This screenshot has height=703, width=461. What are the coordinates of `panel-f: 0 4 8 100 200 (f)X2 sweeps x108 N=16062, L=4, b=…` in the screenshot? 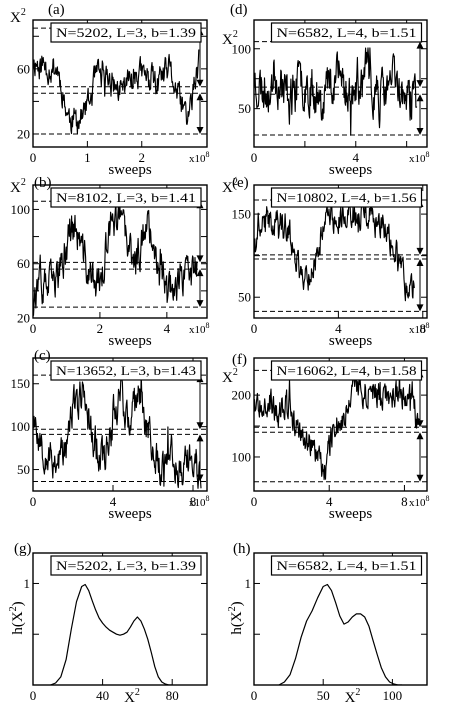 It's located at (326, 437).